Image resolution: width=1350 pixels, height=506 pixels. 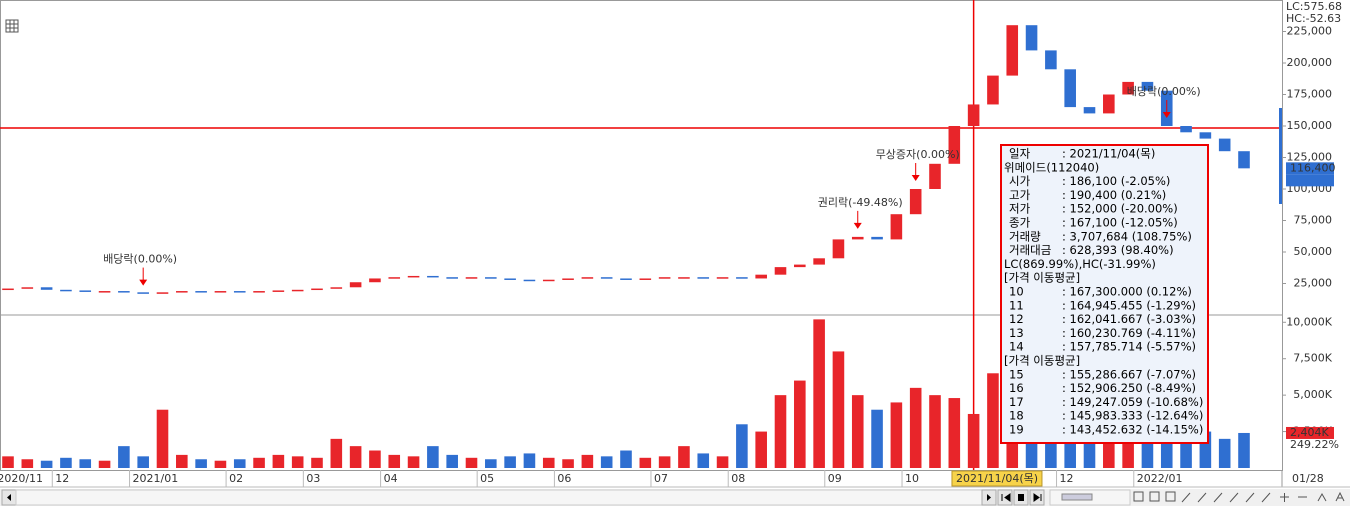 I want to click on tooltip-value: : 160,230.769 (-4.11%), so click(x=1129, y=333).